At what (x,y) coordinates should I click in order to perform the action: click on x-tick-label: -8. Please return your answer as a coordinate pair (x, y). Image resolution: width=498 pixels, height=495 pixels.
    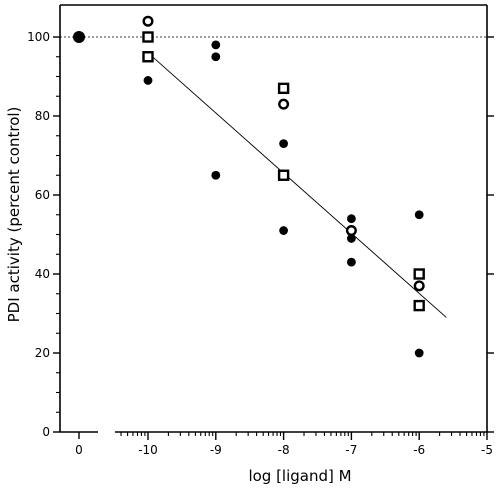
    Looking at the image, I should click on (284, 450).